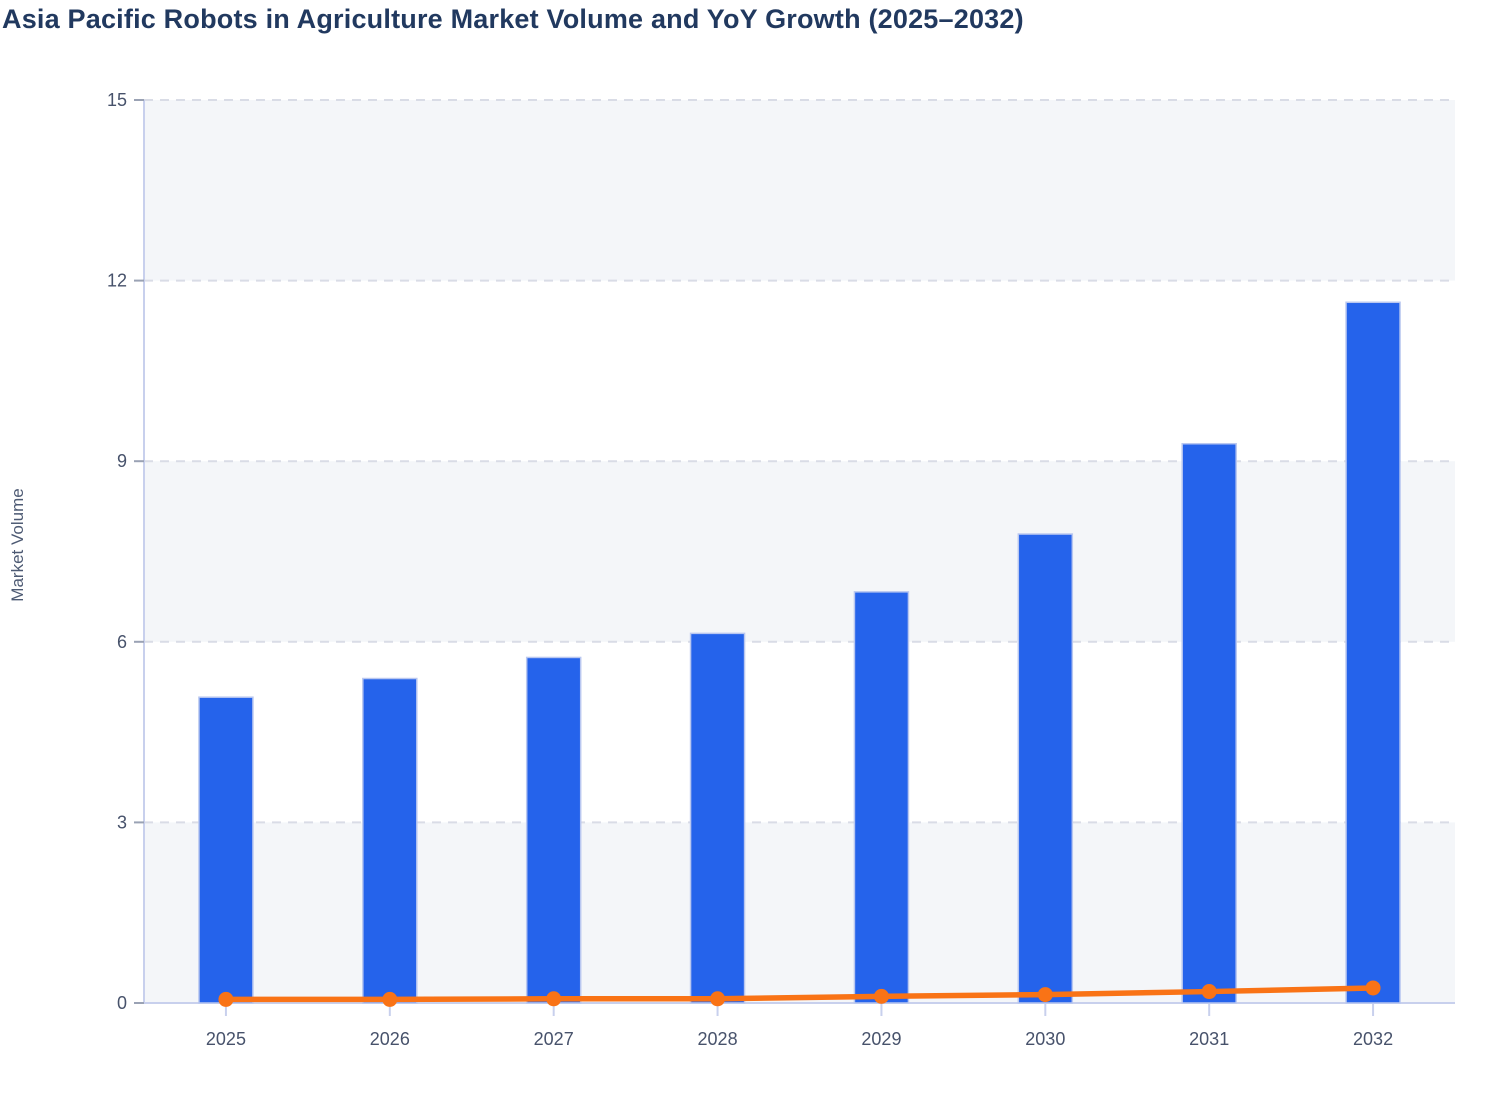  I want to click on bar-2026, so click(390, 840).